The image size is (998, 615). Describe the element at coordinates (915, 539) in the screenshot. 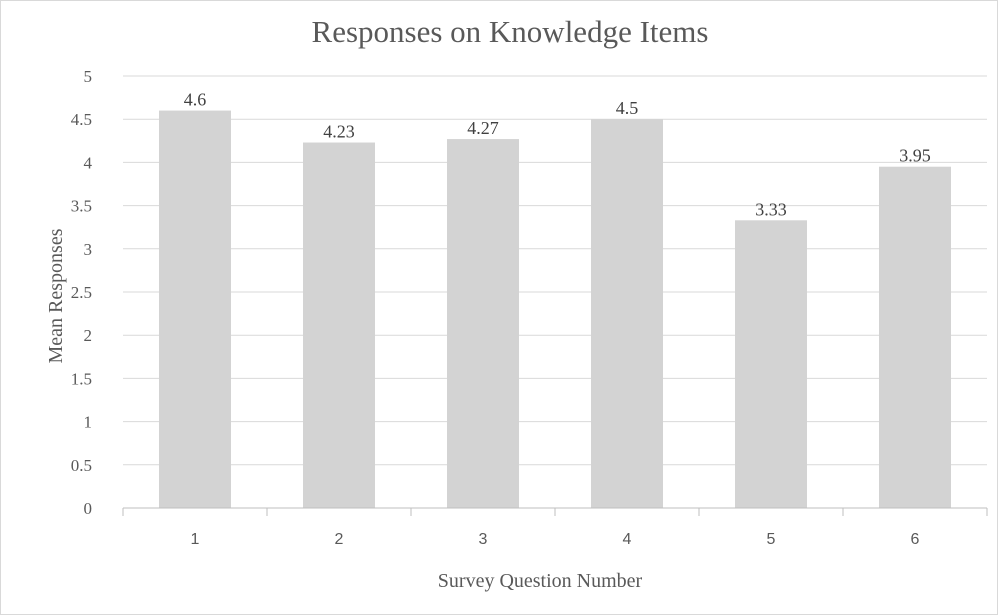

I see `x-tick-label: 6` at that location.